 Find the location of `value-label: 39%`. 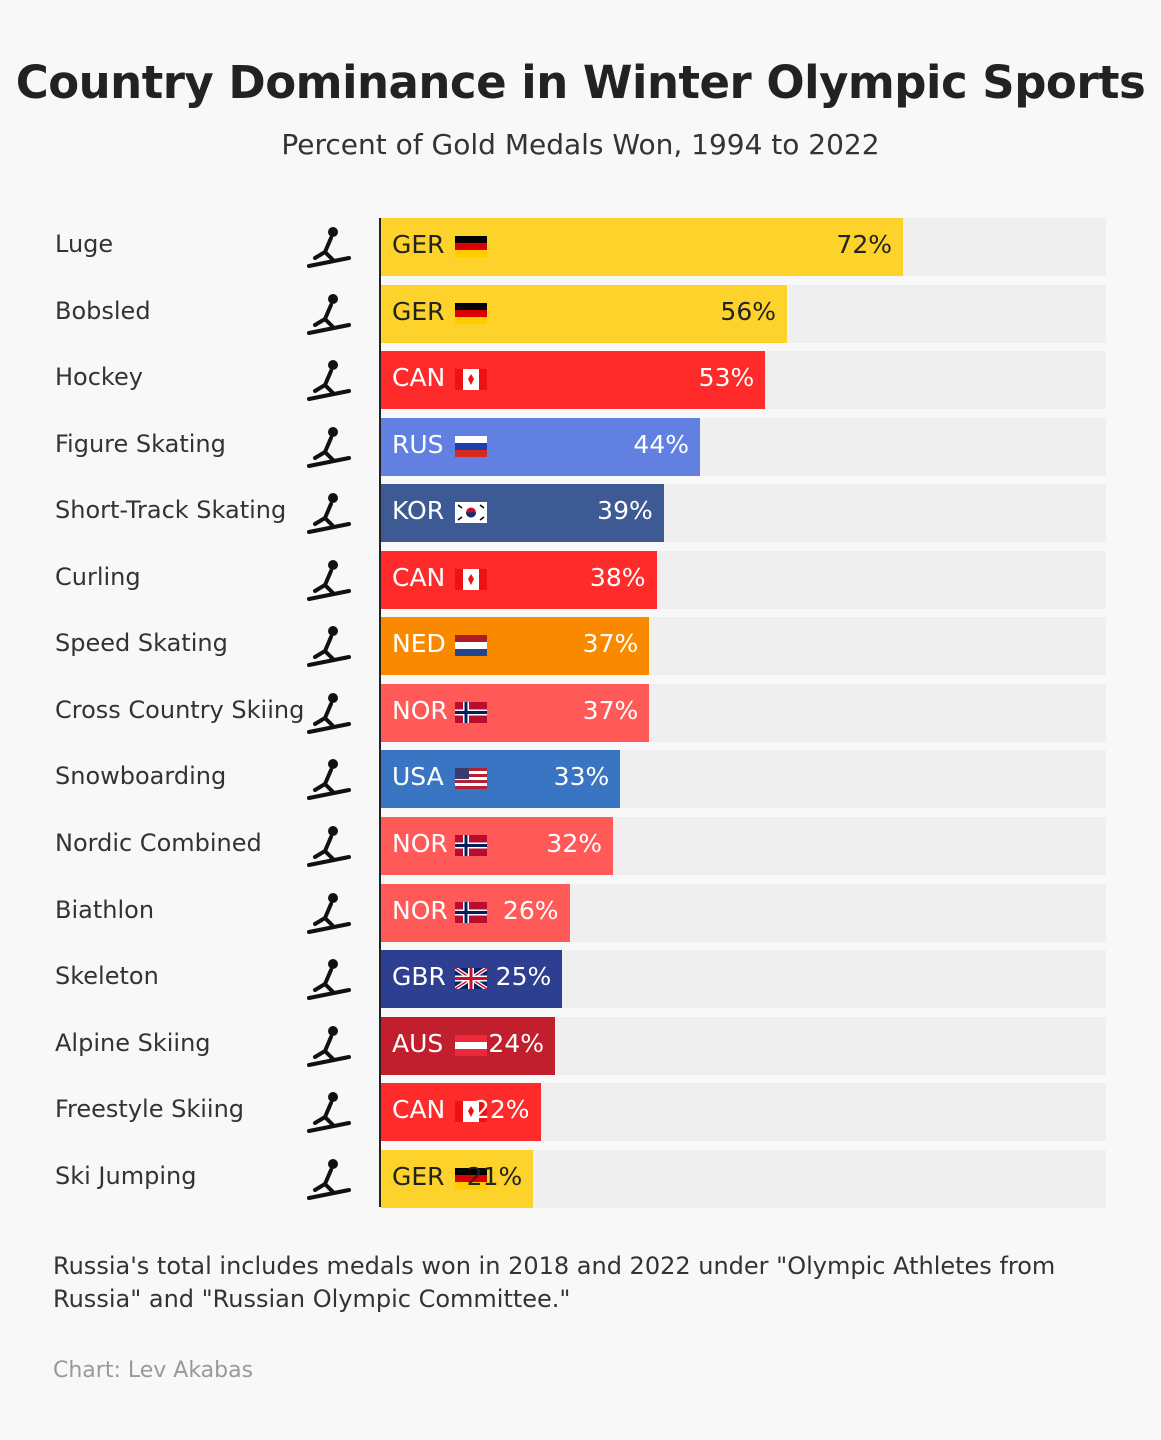

value-label: 39% is located at coordinates (625, 511).